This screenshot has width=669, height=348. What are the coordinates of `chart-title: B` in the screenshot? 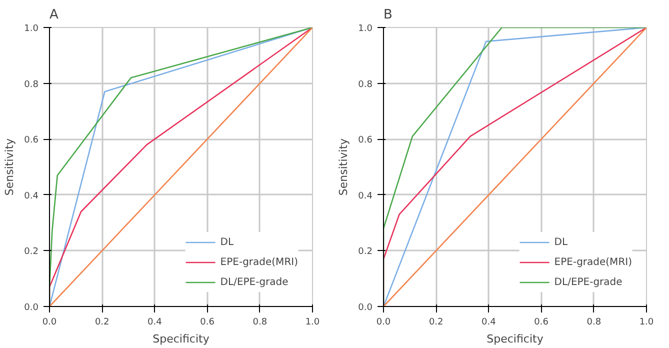 It's located at (388, 15).